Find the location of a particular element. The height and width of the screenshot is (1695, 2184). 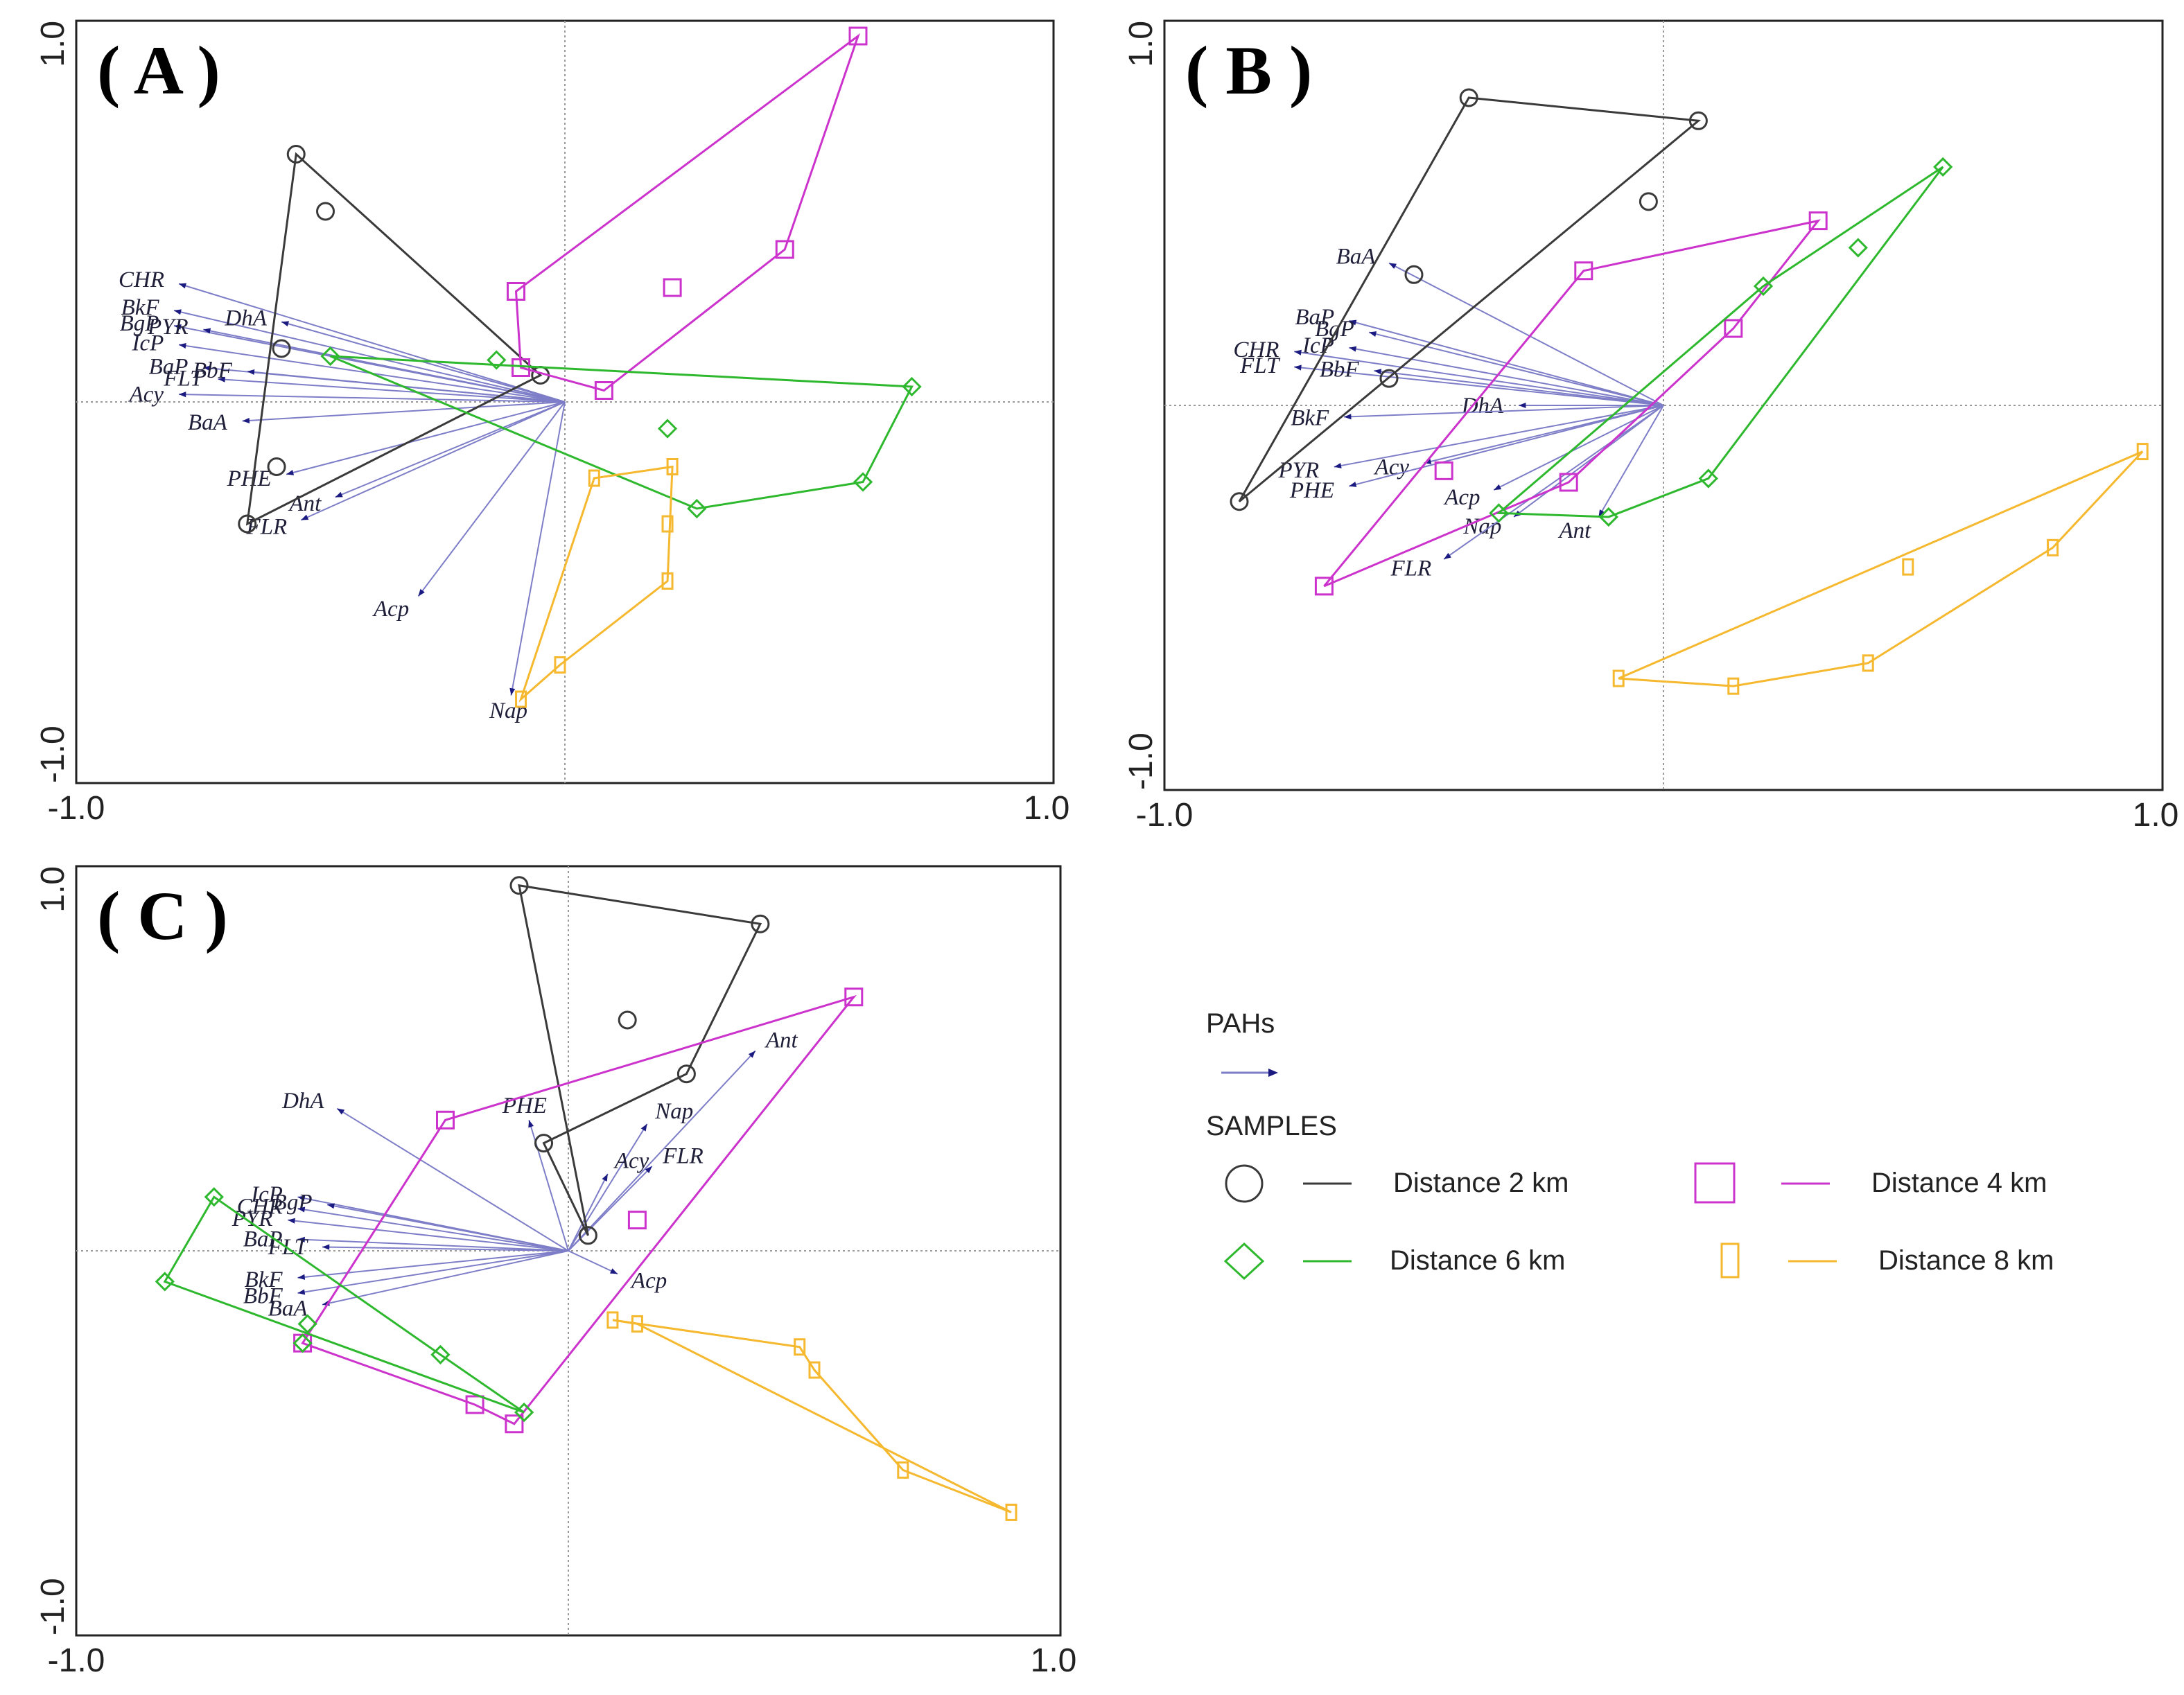

pah-vector-nap is located at coordinates (538, 548).